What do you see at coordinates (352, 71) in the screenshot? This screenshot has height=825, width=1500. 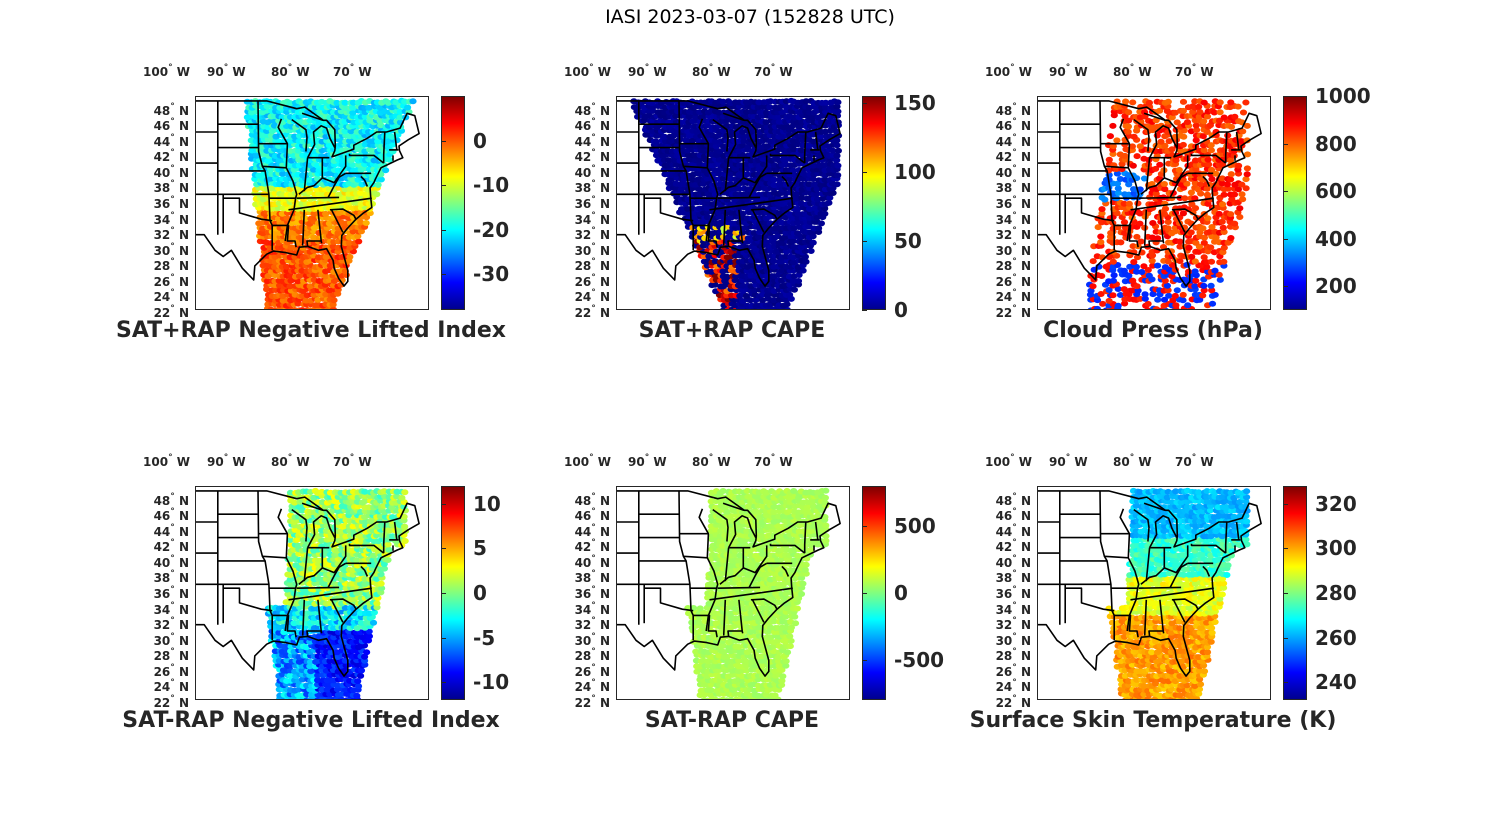 I see `longitude-label: 70° W` at bounding box center [352, 71].